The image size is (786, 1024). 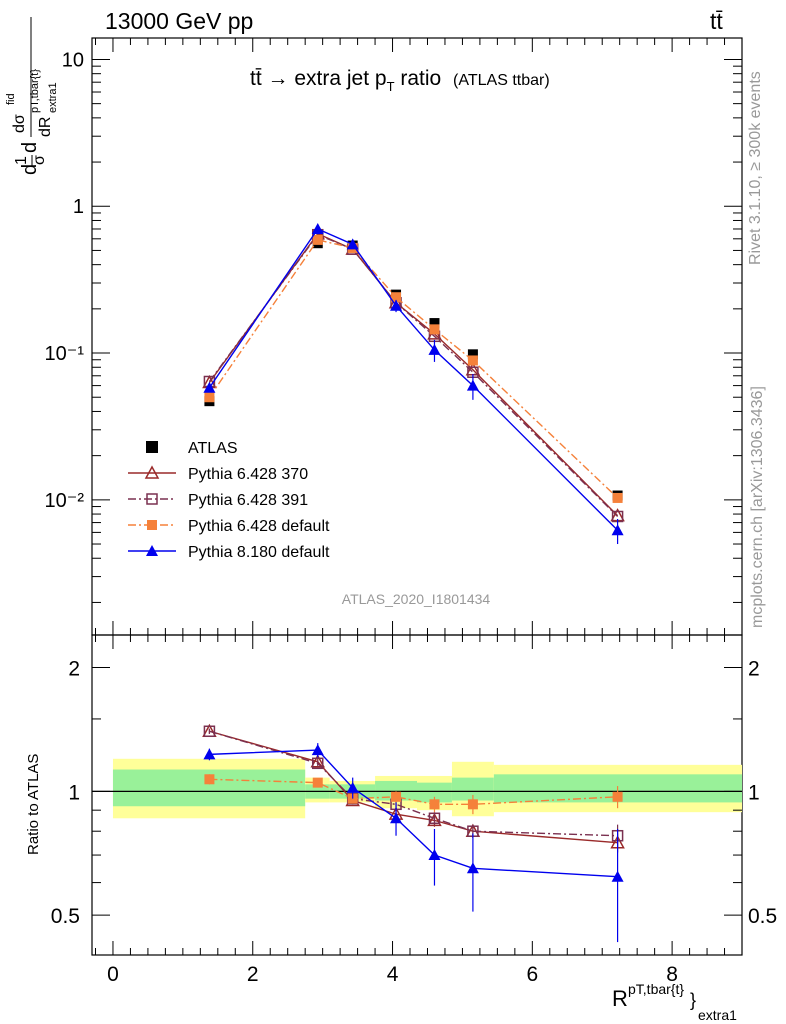 I want to click on legend-marker-pythia-8-180-default, so click(x=152, y=550).